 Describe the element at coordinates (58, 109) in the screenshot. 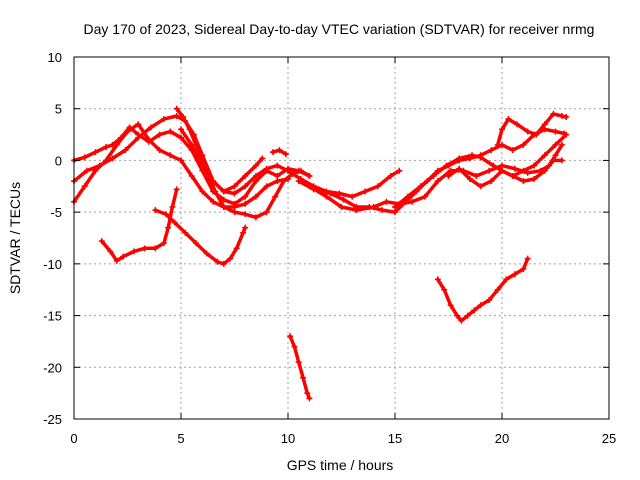

I see `y-tick-label: 5` at that location.